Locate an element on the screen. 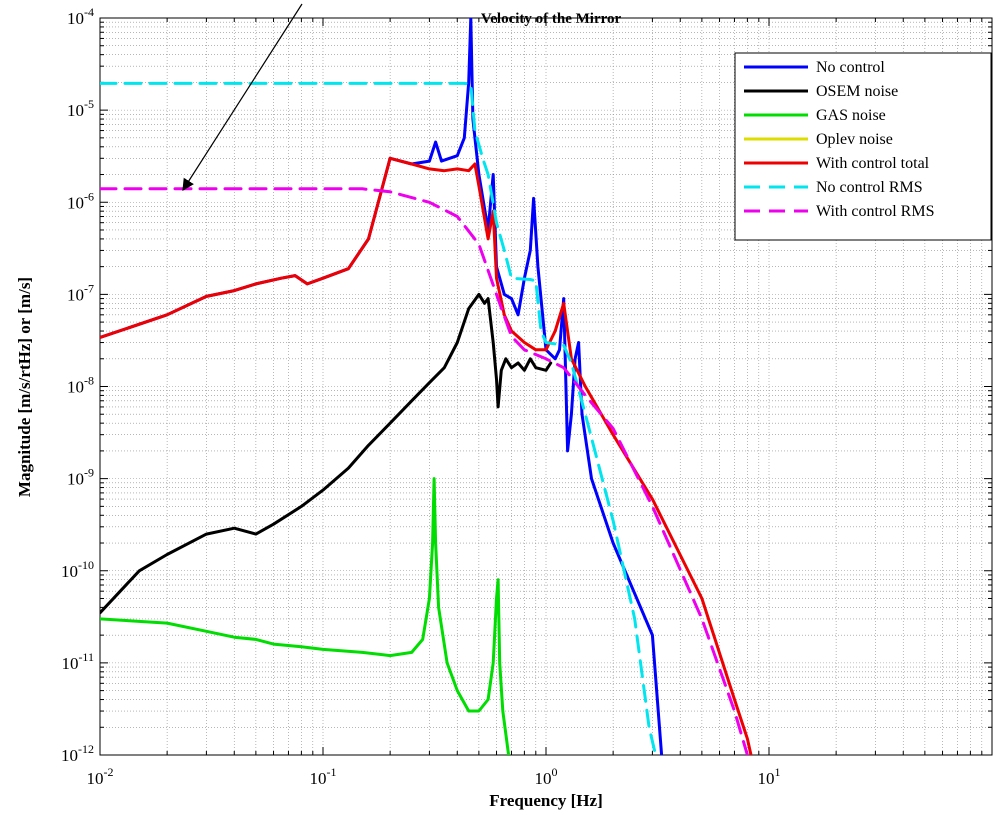  y-tick-label: 10⁻⁸ is located at coordinates (80, 385).